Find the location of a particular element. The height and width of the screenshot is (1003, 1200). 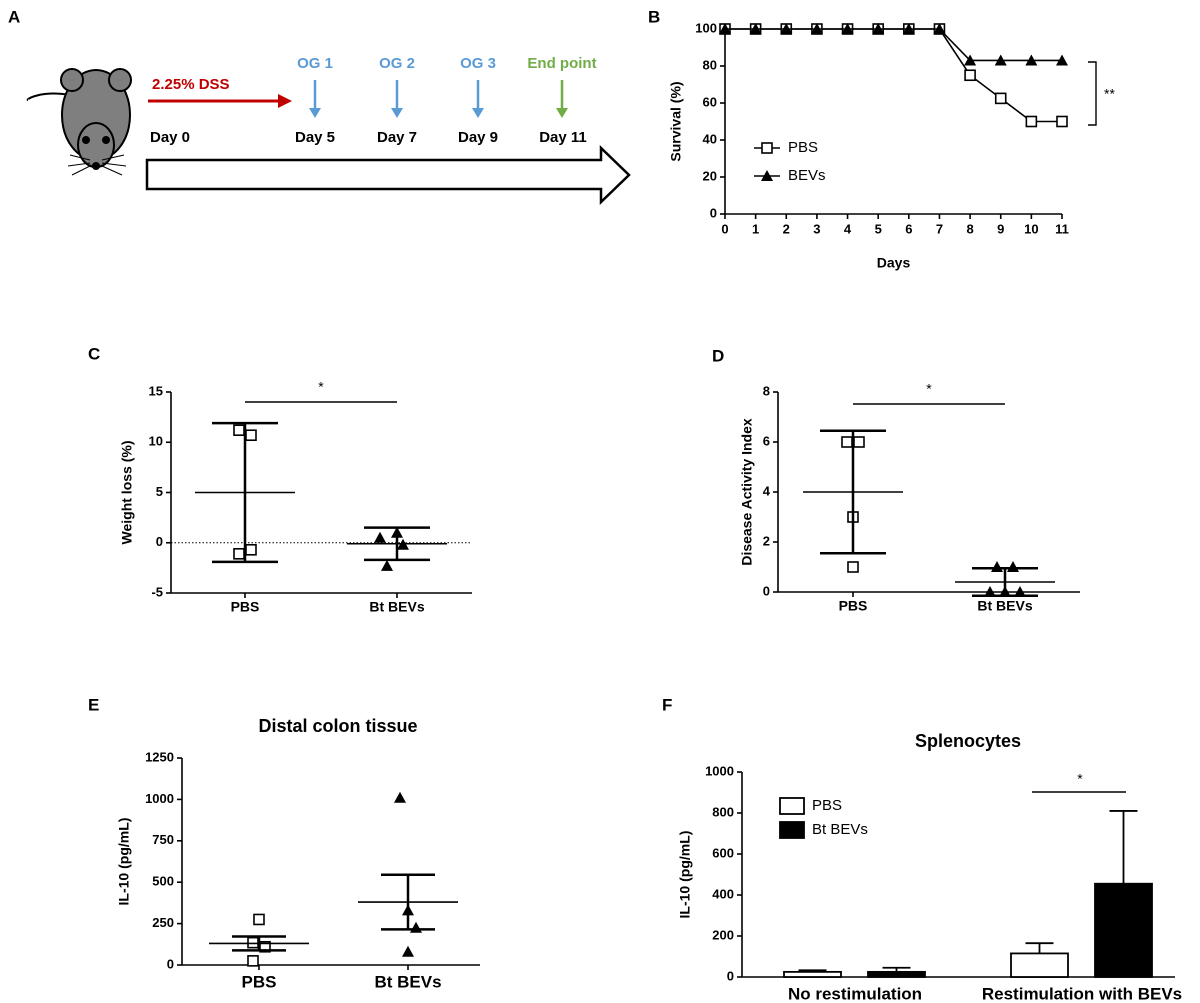

significance-label: ** is located at coordinates (1109, 94).